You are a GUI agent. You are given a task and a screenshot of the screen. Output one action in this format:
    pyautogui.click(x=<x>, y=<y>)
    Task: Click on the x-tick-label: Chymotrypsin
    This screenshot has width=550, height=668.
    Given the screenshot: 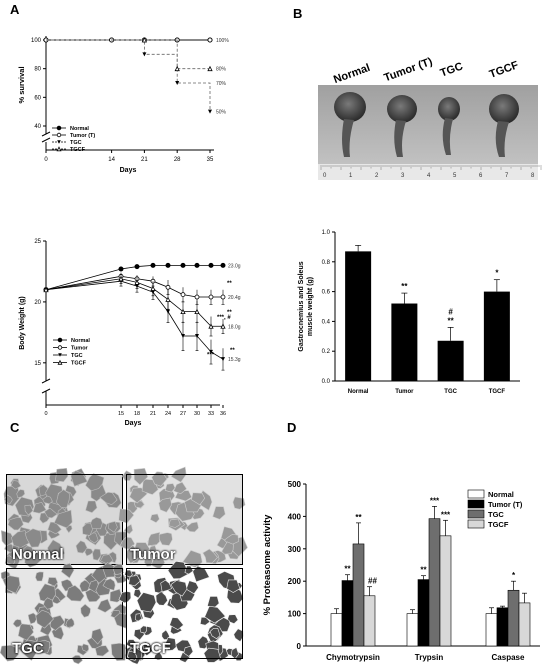 What is the action you would take?
    pyautogui.click(x=353, y=657)
    